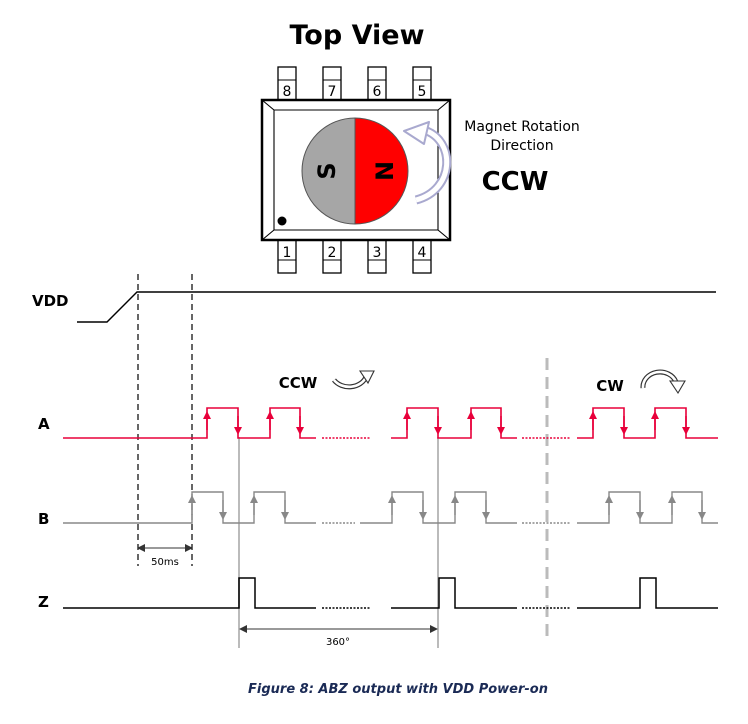 The width and height of the screenshot is (748, 724). What do you see at coordinates (50, 301) in the screenshot?
I see `signal-label-vdd: VDD` at bounding box center [50, 301].